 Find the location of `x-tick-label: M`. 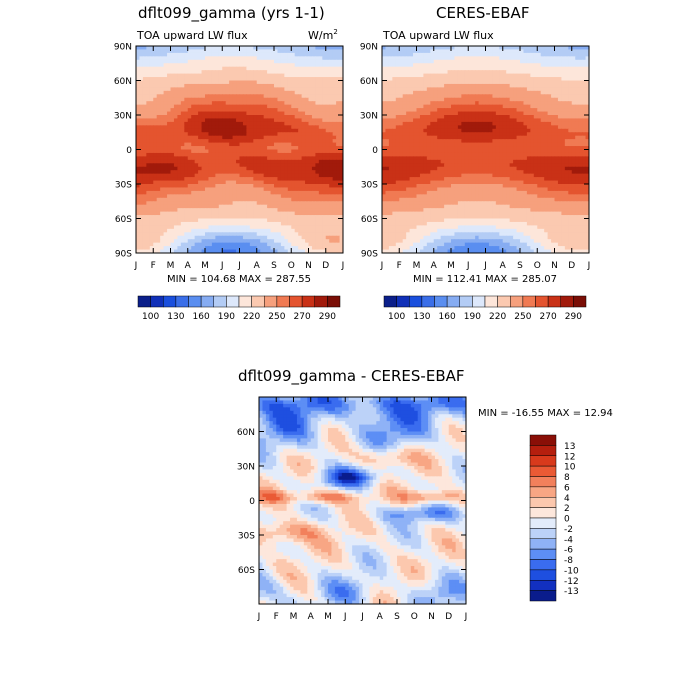

x-tick-label: M is located at coordinates (171, 266).